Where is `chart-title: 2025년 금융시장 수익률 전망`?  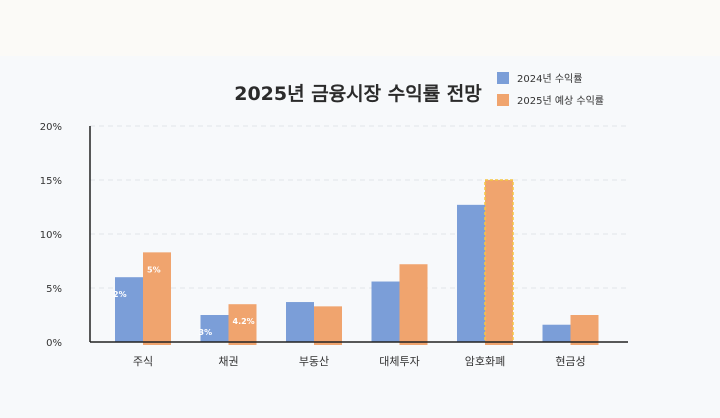 chart-title: 2025년 금융시장 수익률 전망 is located at coordinates (358, 94).